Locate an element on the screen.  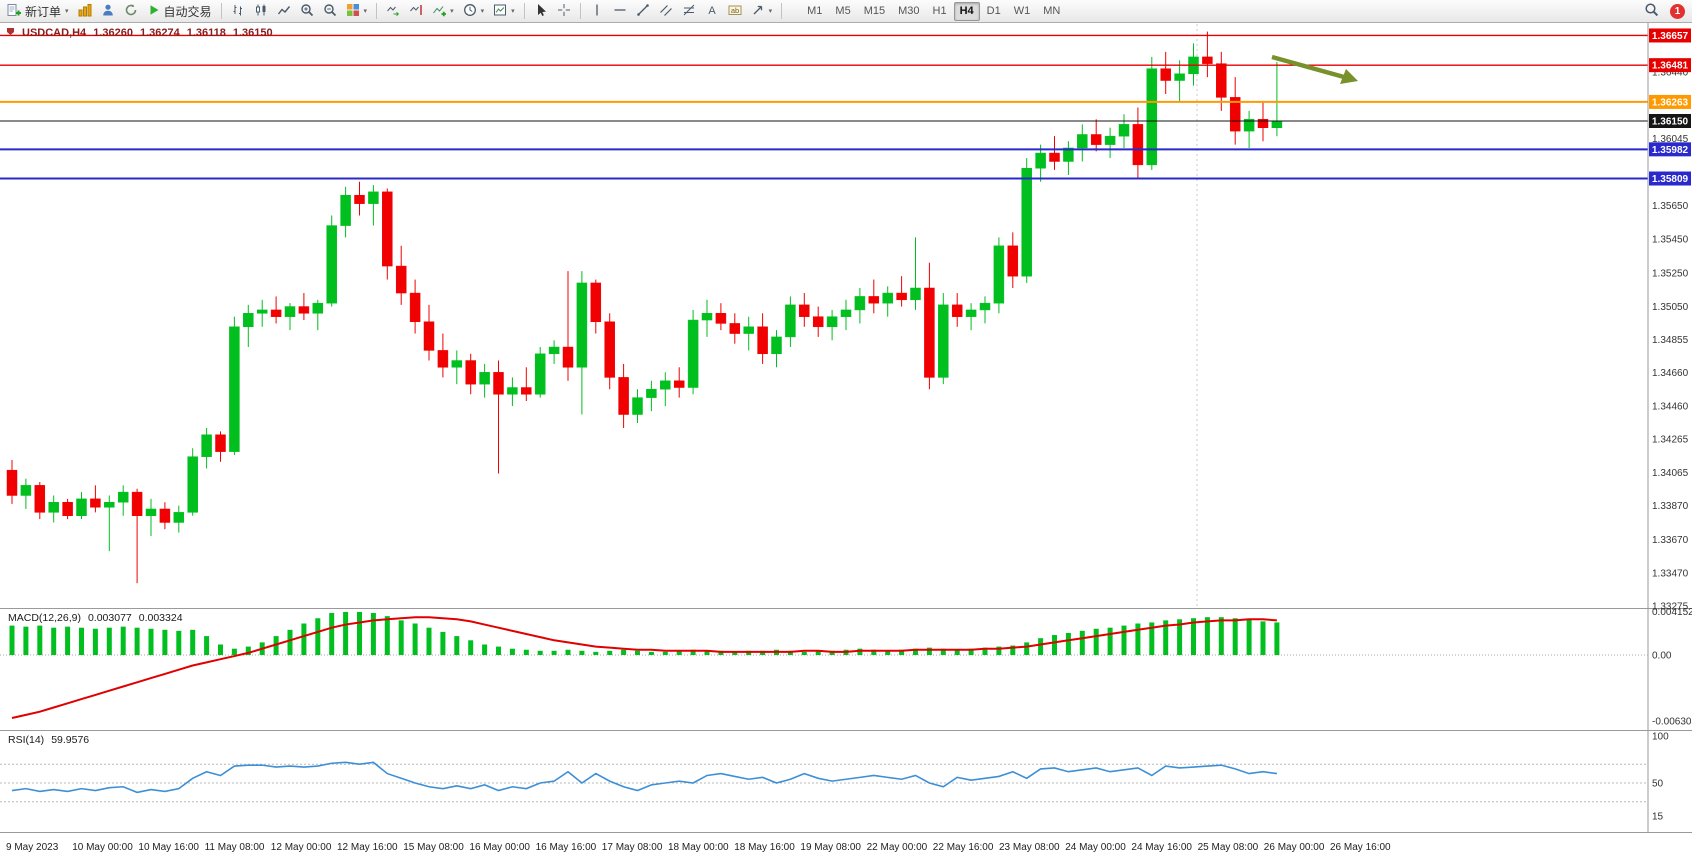
equidistant-channel-icon is located at coordinates (666, 11).